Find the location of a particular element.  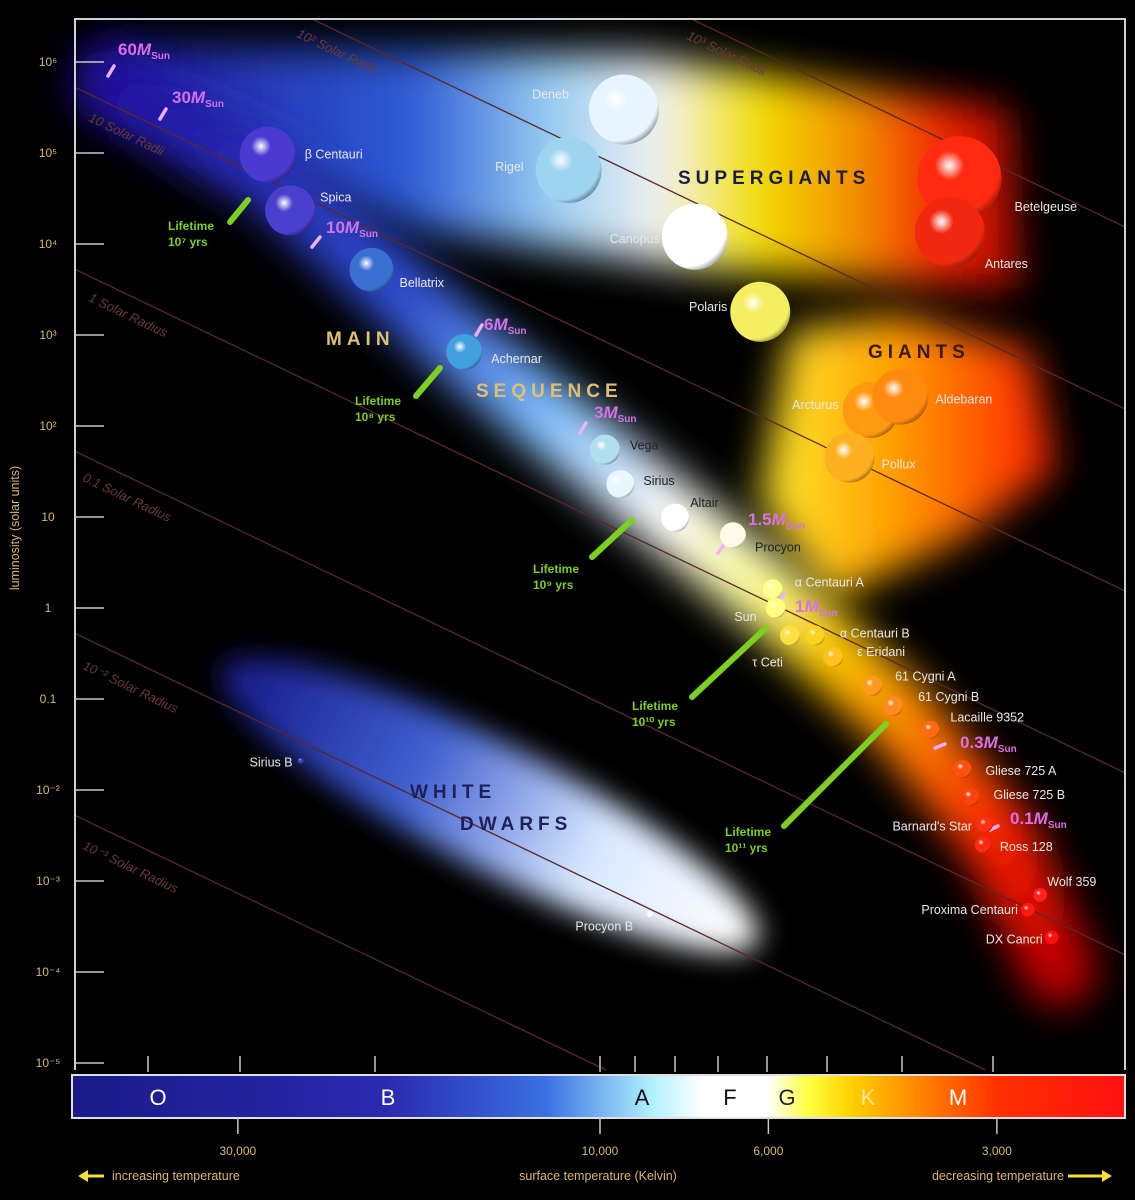

mass-value: 30 is located at coordinates (181, 97).